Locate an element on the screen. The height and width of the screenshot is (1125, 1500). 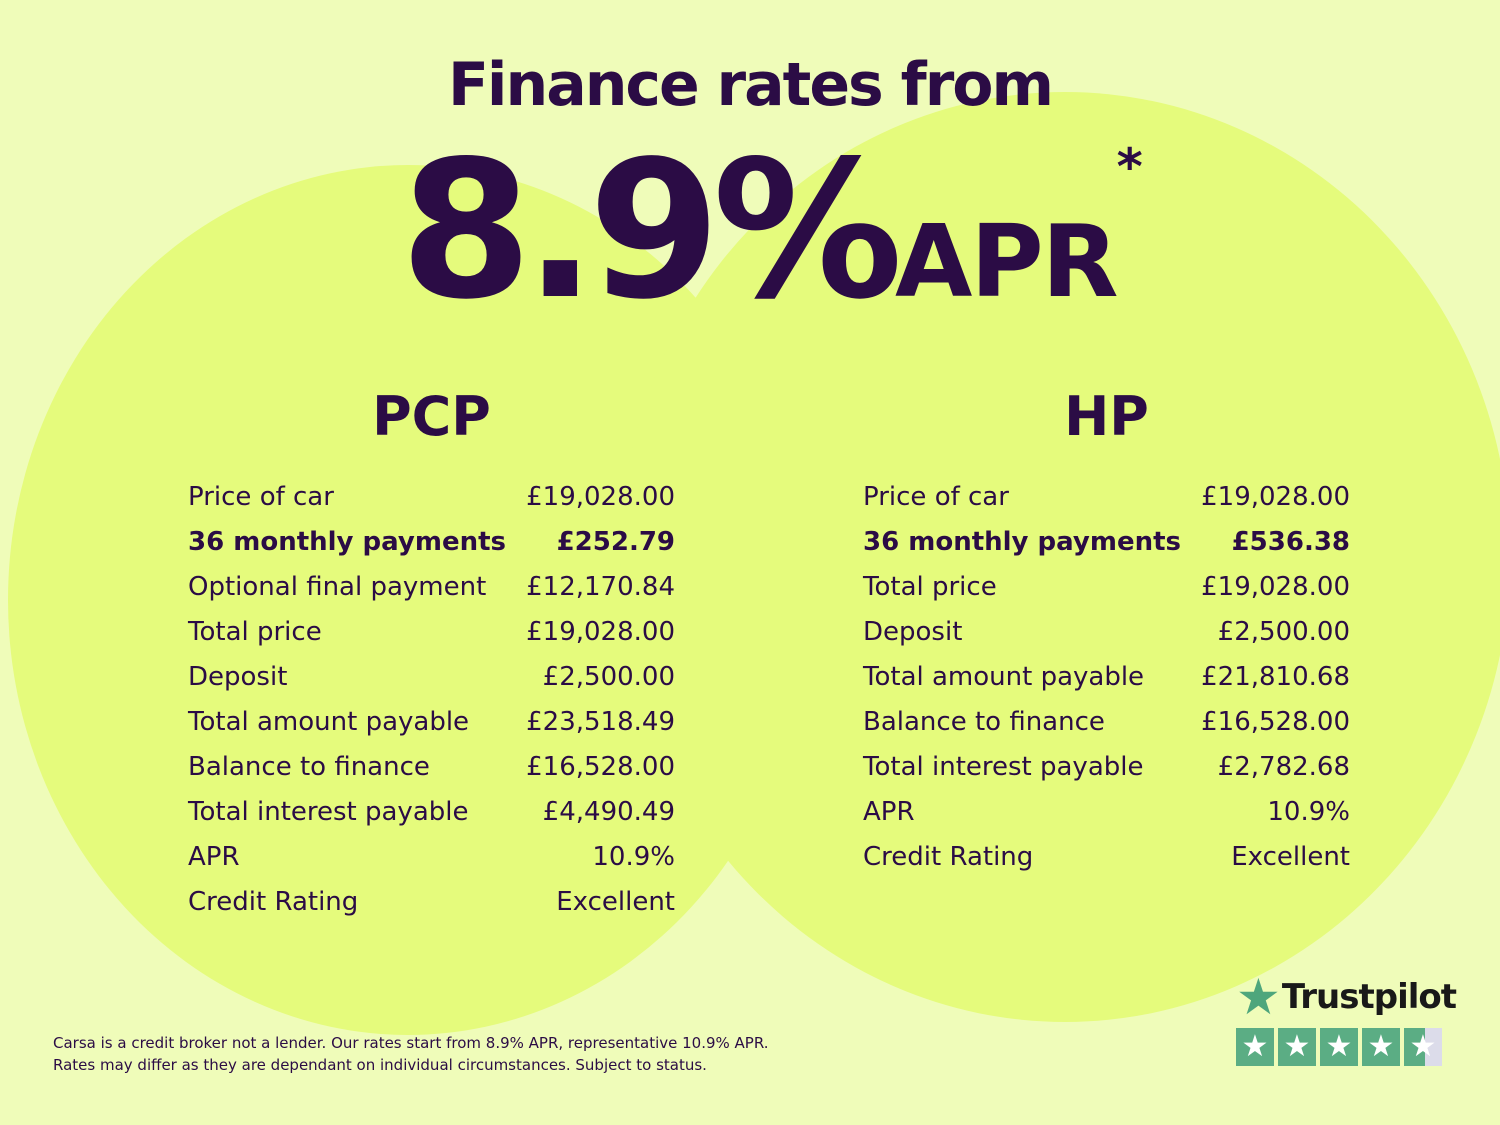
hp-title: HP is located at coordinates (1106, 416).